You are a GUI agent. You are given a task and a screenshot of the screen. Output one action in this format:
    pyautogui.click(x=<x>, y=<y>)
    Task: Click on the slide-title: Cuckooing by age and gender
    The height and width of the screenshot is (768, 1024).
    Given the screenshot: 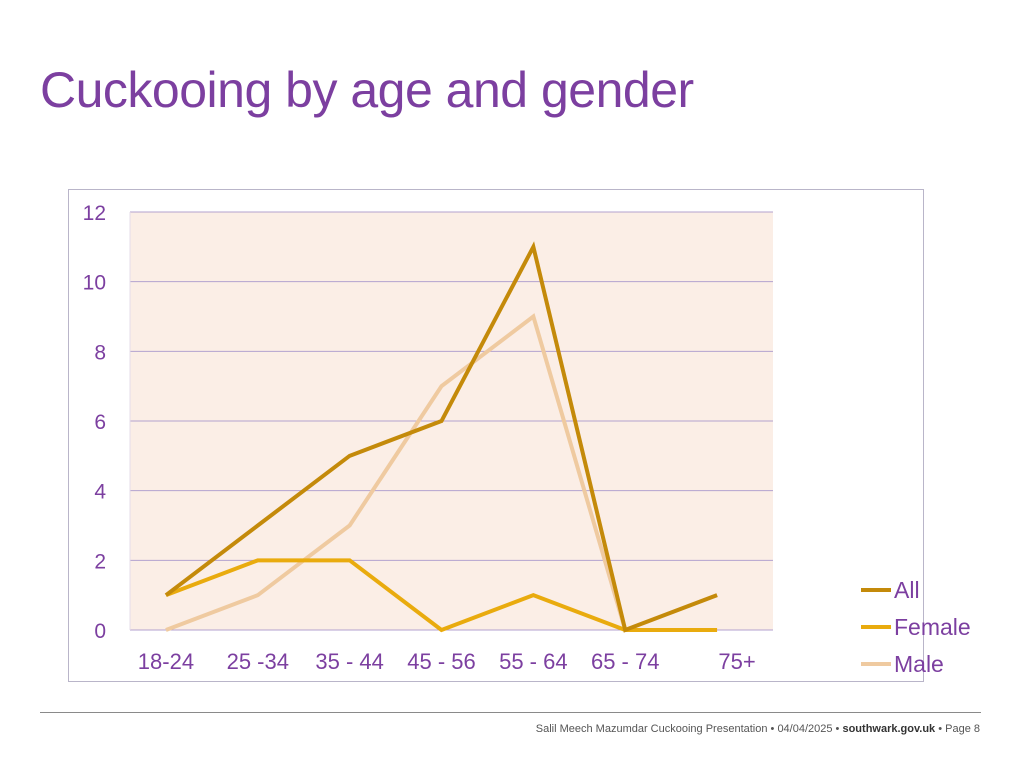 What is the action you would take?
    pyautogui.click(x=367, y=90)
    